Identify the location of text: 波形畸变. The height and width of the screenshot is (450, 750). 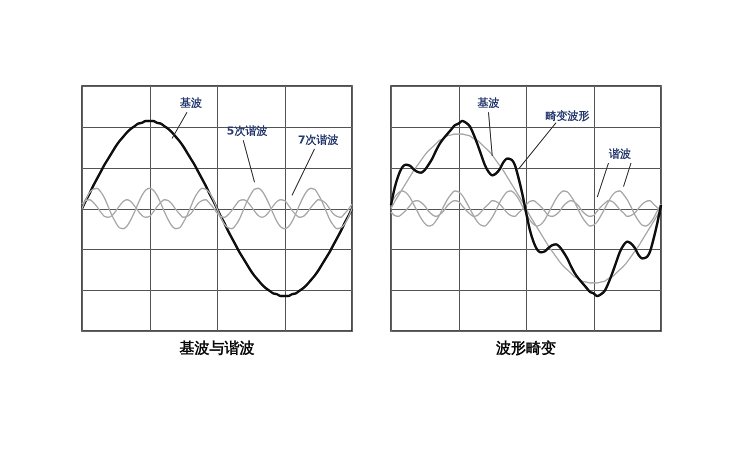
(525, 348).